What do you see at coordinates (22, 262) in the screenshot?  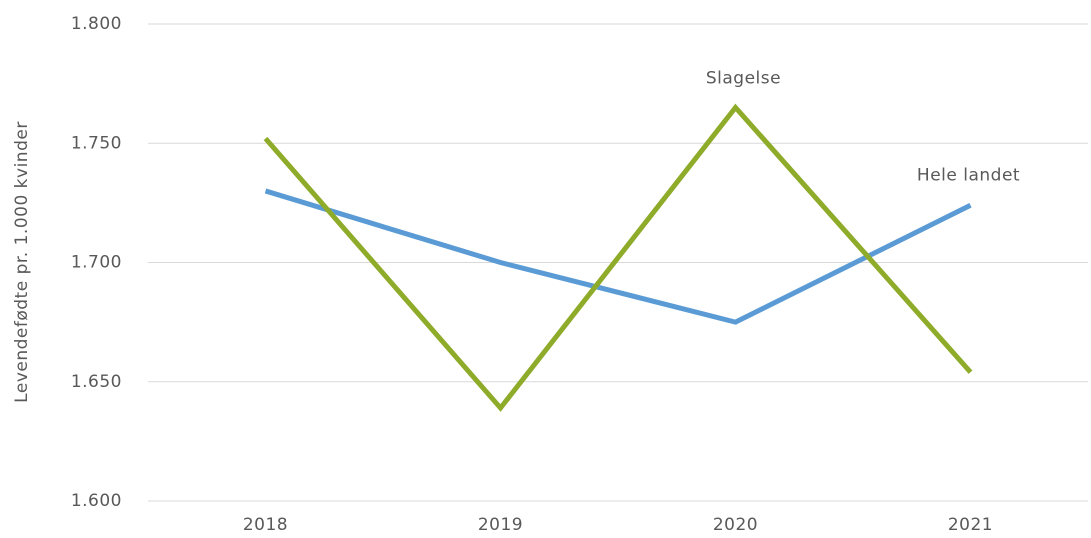 I see `y-axis-label: Levendefødte pr. 1.000 kvinder` at bounding box center [22, 262].